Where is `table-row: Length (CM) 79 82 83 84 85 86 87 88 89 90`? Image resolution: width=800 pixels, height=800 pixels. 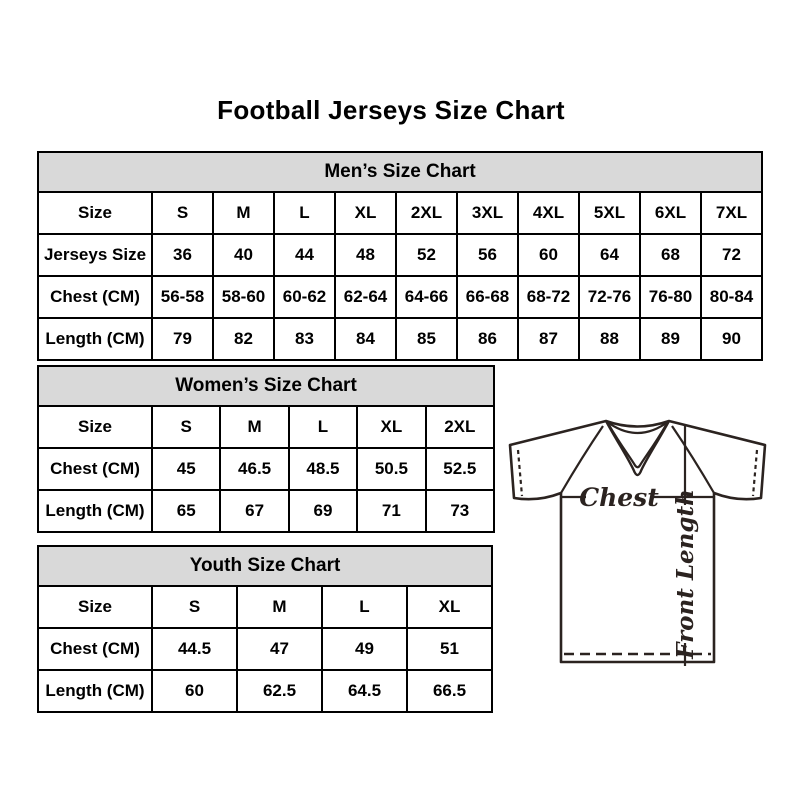 table-row: Length (CM) 79 82 83 84 85 86 87 88 89 90 is located at coordinates (400, 339).